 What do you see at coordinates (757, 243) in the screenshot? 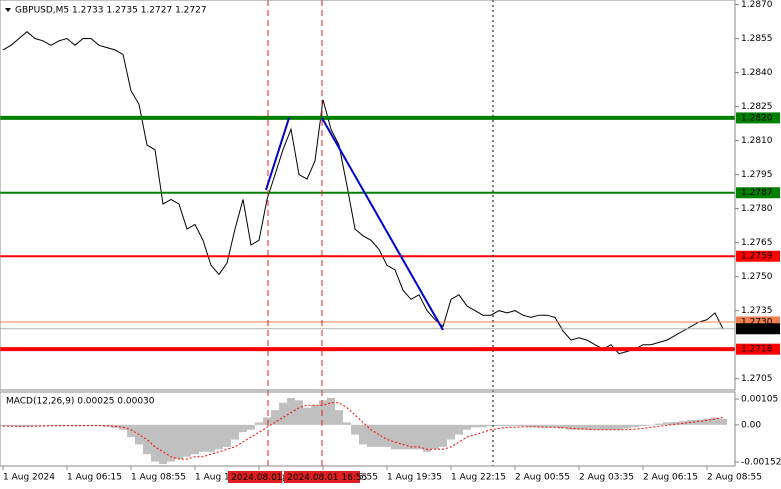
I see `y-tick-label: 1.2765` at bounding box center [757, 243].